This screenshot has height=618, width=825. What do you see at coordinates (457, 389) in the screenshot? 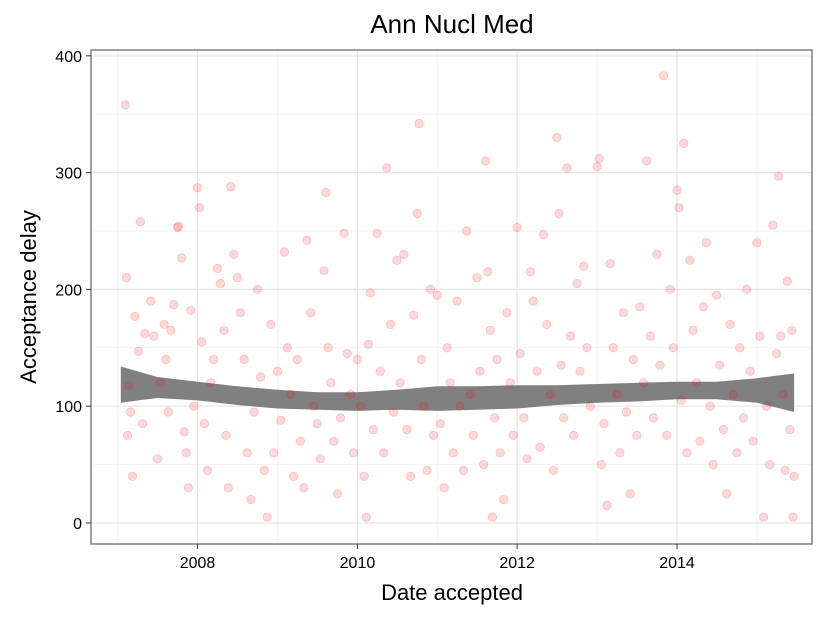
I see `smooth-band` at bounding box center [457, 389].